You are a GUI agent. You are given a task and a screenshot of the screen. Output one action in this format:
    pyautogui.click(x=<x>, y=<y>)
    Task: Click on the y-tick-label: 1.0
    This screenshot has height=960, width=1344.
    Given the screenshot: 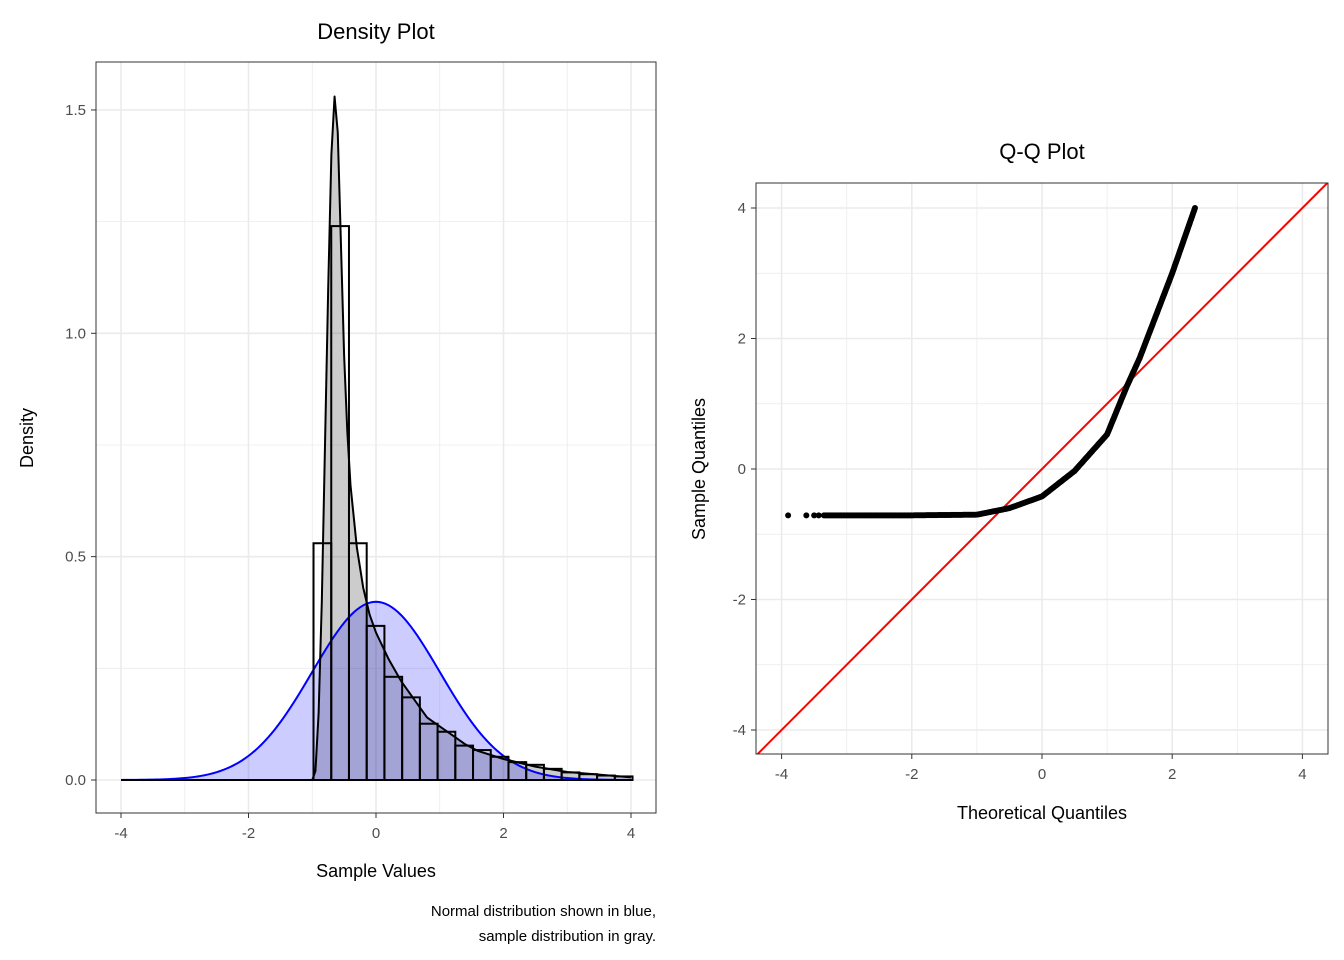 What is the action you would take?
    pyautogui.click(x=75, y=333)
    